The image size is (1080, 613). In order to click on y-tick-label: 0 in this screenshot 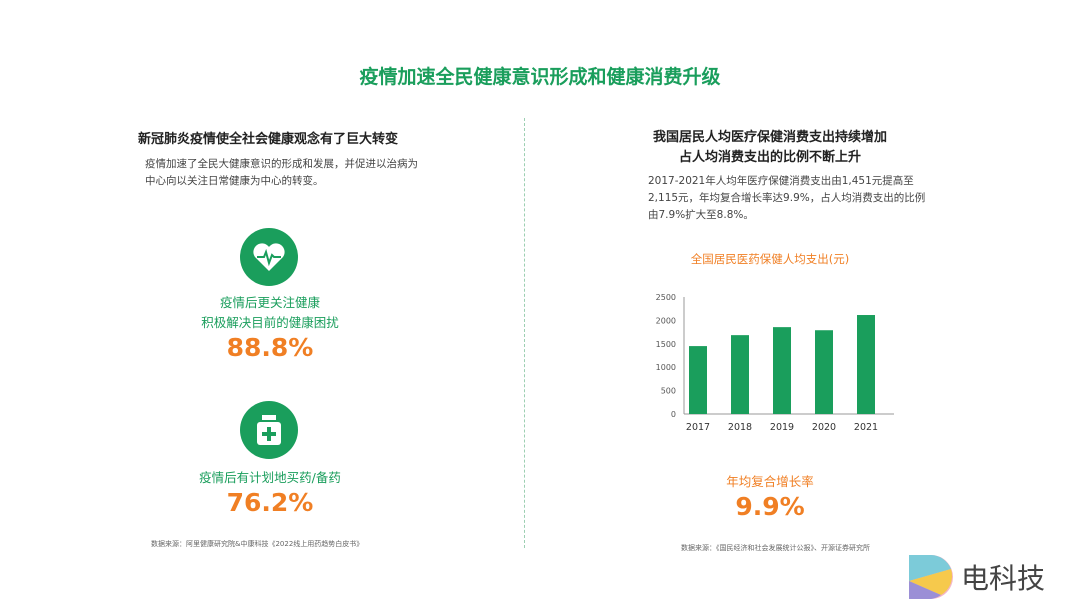, I will do `click(673, 414)`.